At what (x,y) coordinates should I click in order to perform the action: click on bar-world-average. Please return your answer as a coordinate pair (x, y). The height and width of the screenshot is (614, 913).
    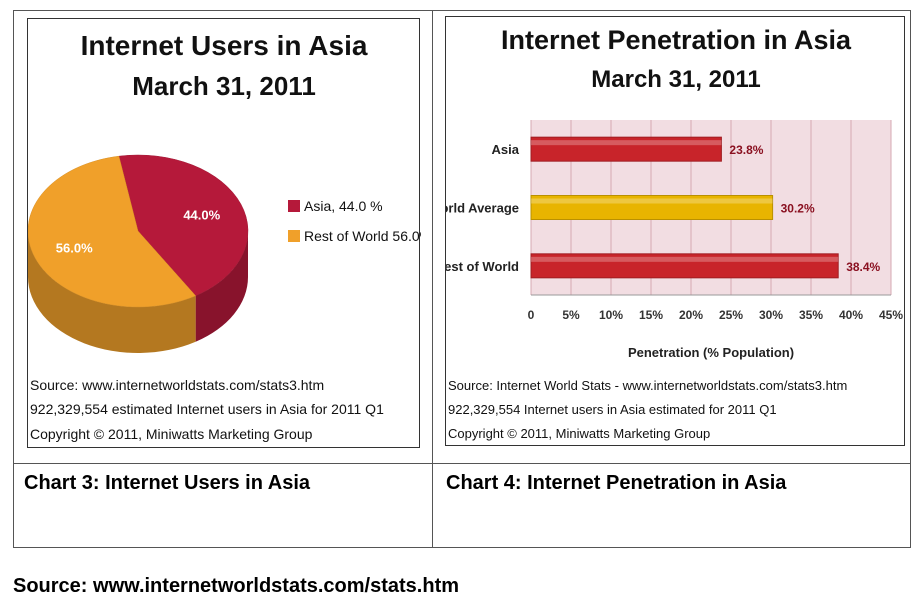
    Looking at the image, I should click on (652, 207).